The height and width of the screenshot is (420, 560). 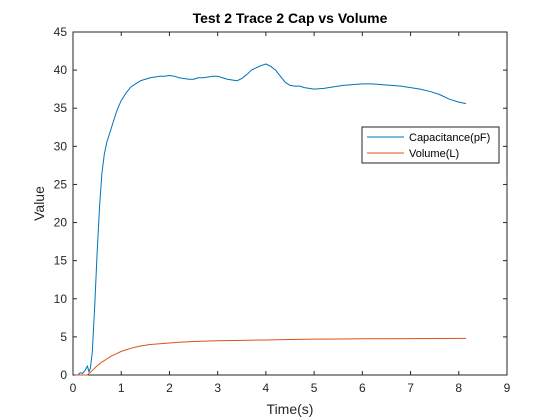 I want to click on x-axis-label: Time(s), so click(x=290, y=409).